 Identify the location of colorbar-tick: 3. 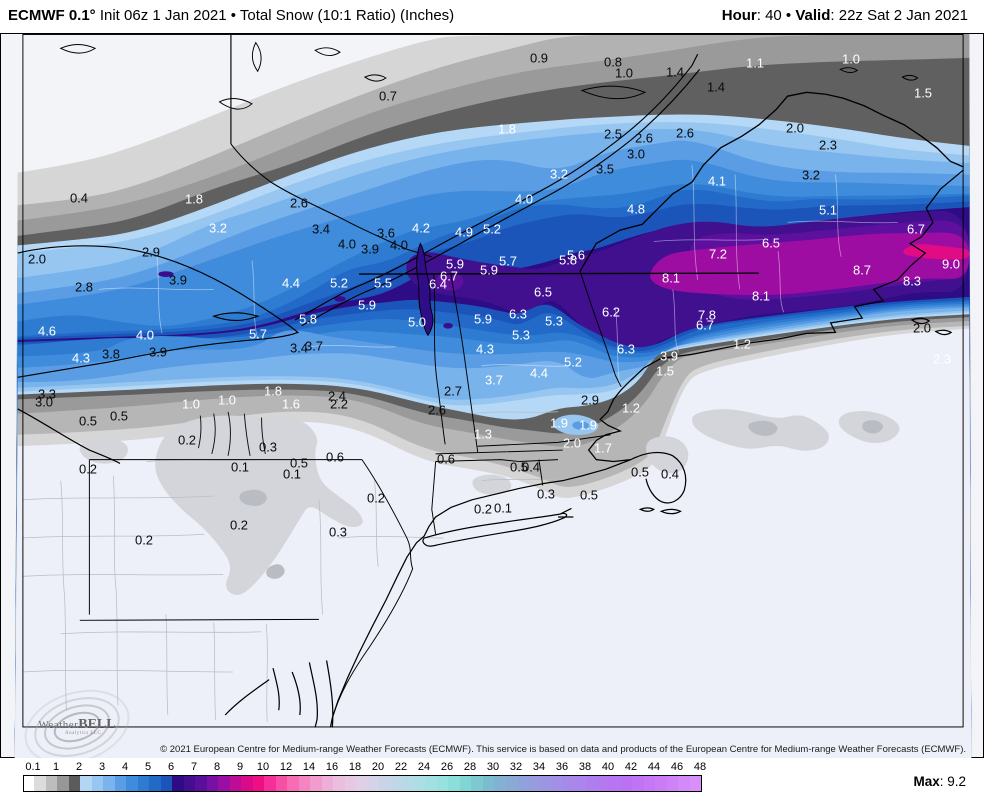
(102, 767).